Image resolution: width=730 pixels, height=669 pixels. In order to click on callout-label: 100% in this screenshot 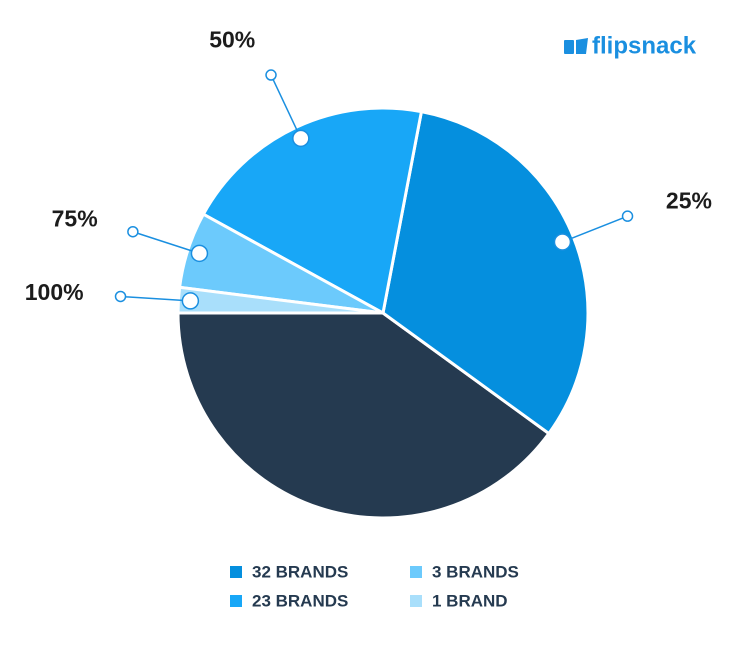, I will do `click(54, 292)`.